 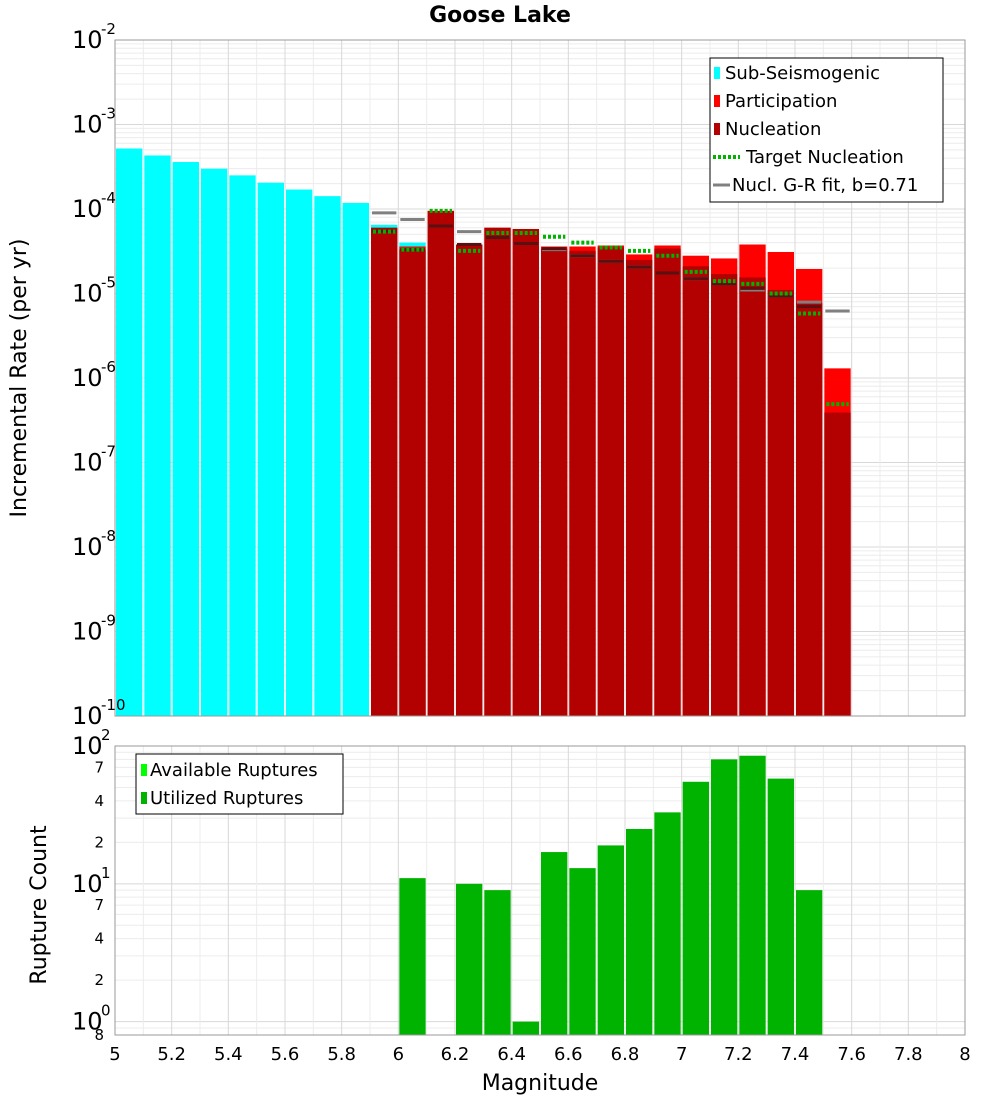 I want to click on count-legend-box, so click(x=239, y=784).